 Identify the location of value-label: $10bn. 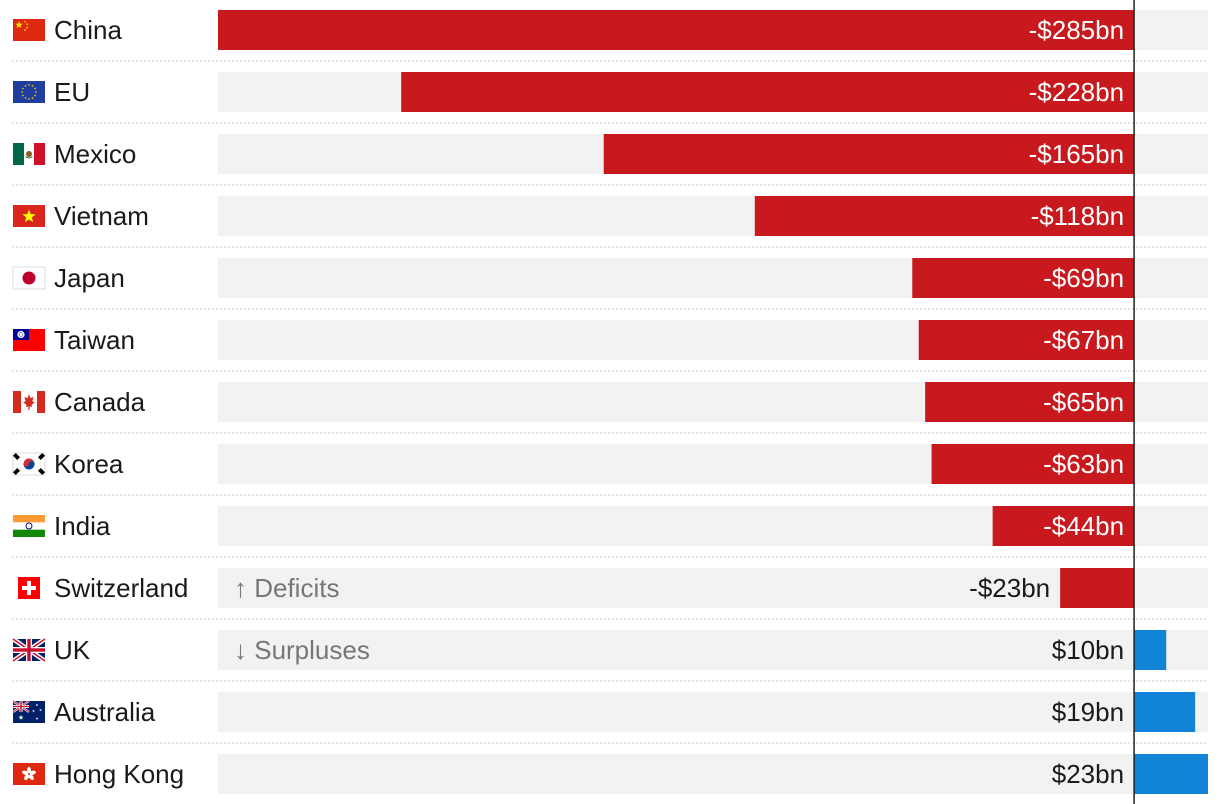
(1088, 650).